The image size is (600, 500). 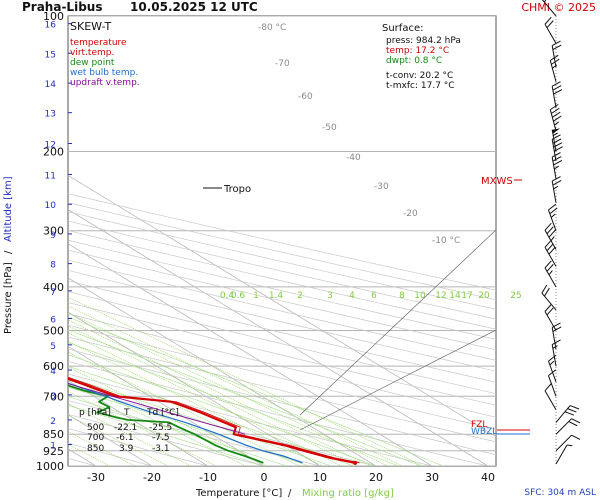 What do you see at coordinates (479, 425) in the screenshot?
I see `fzl-label: FZL` at bounding box center [479, 425].